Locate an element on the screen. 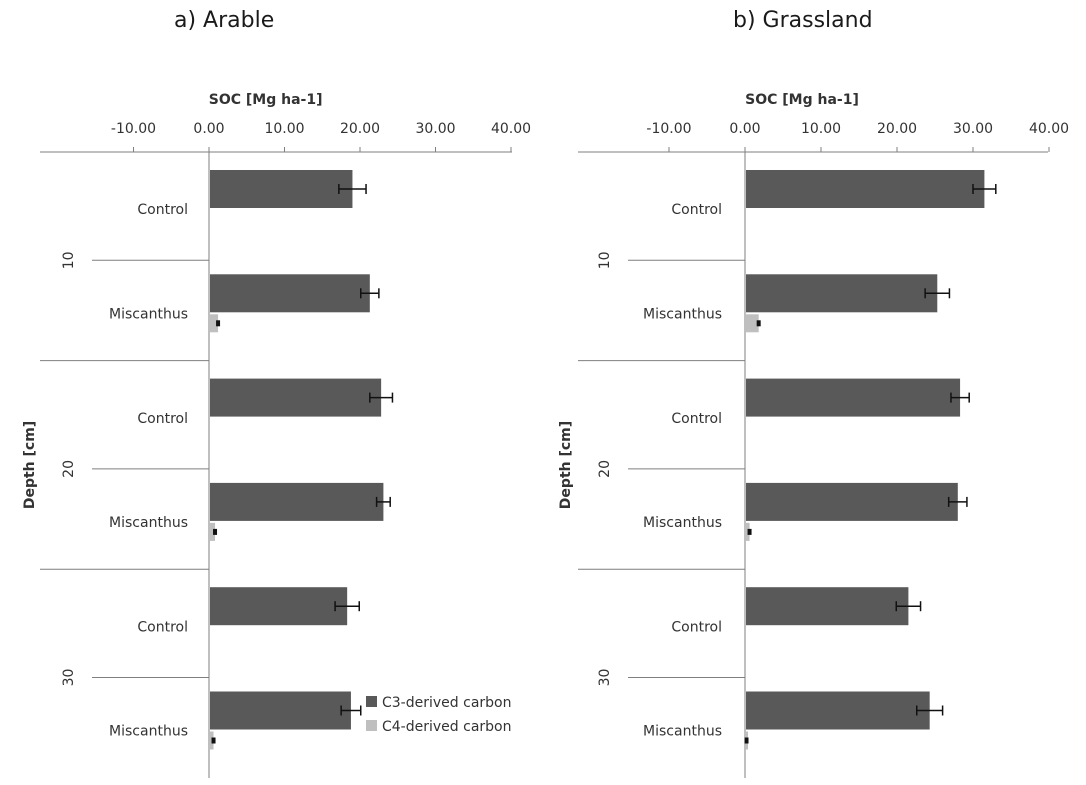 Image resolution: width=1086 pixels, height=785 pixels. legend-label: C3-derived carbon is located at coordinates (446, 703).